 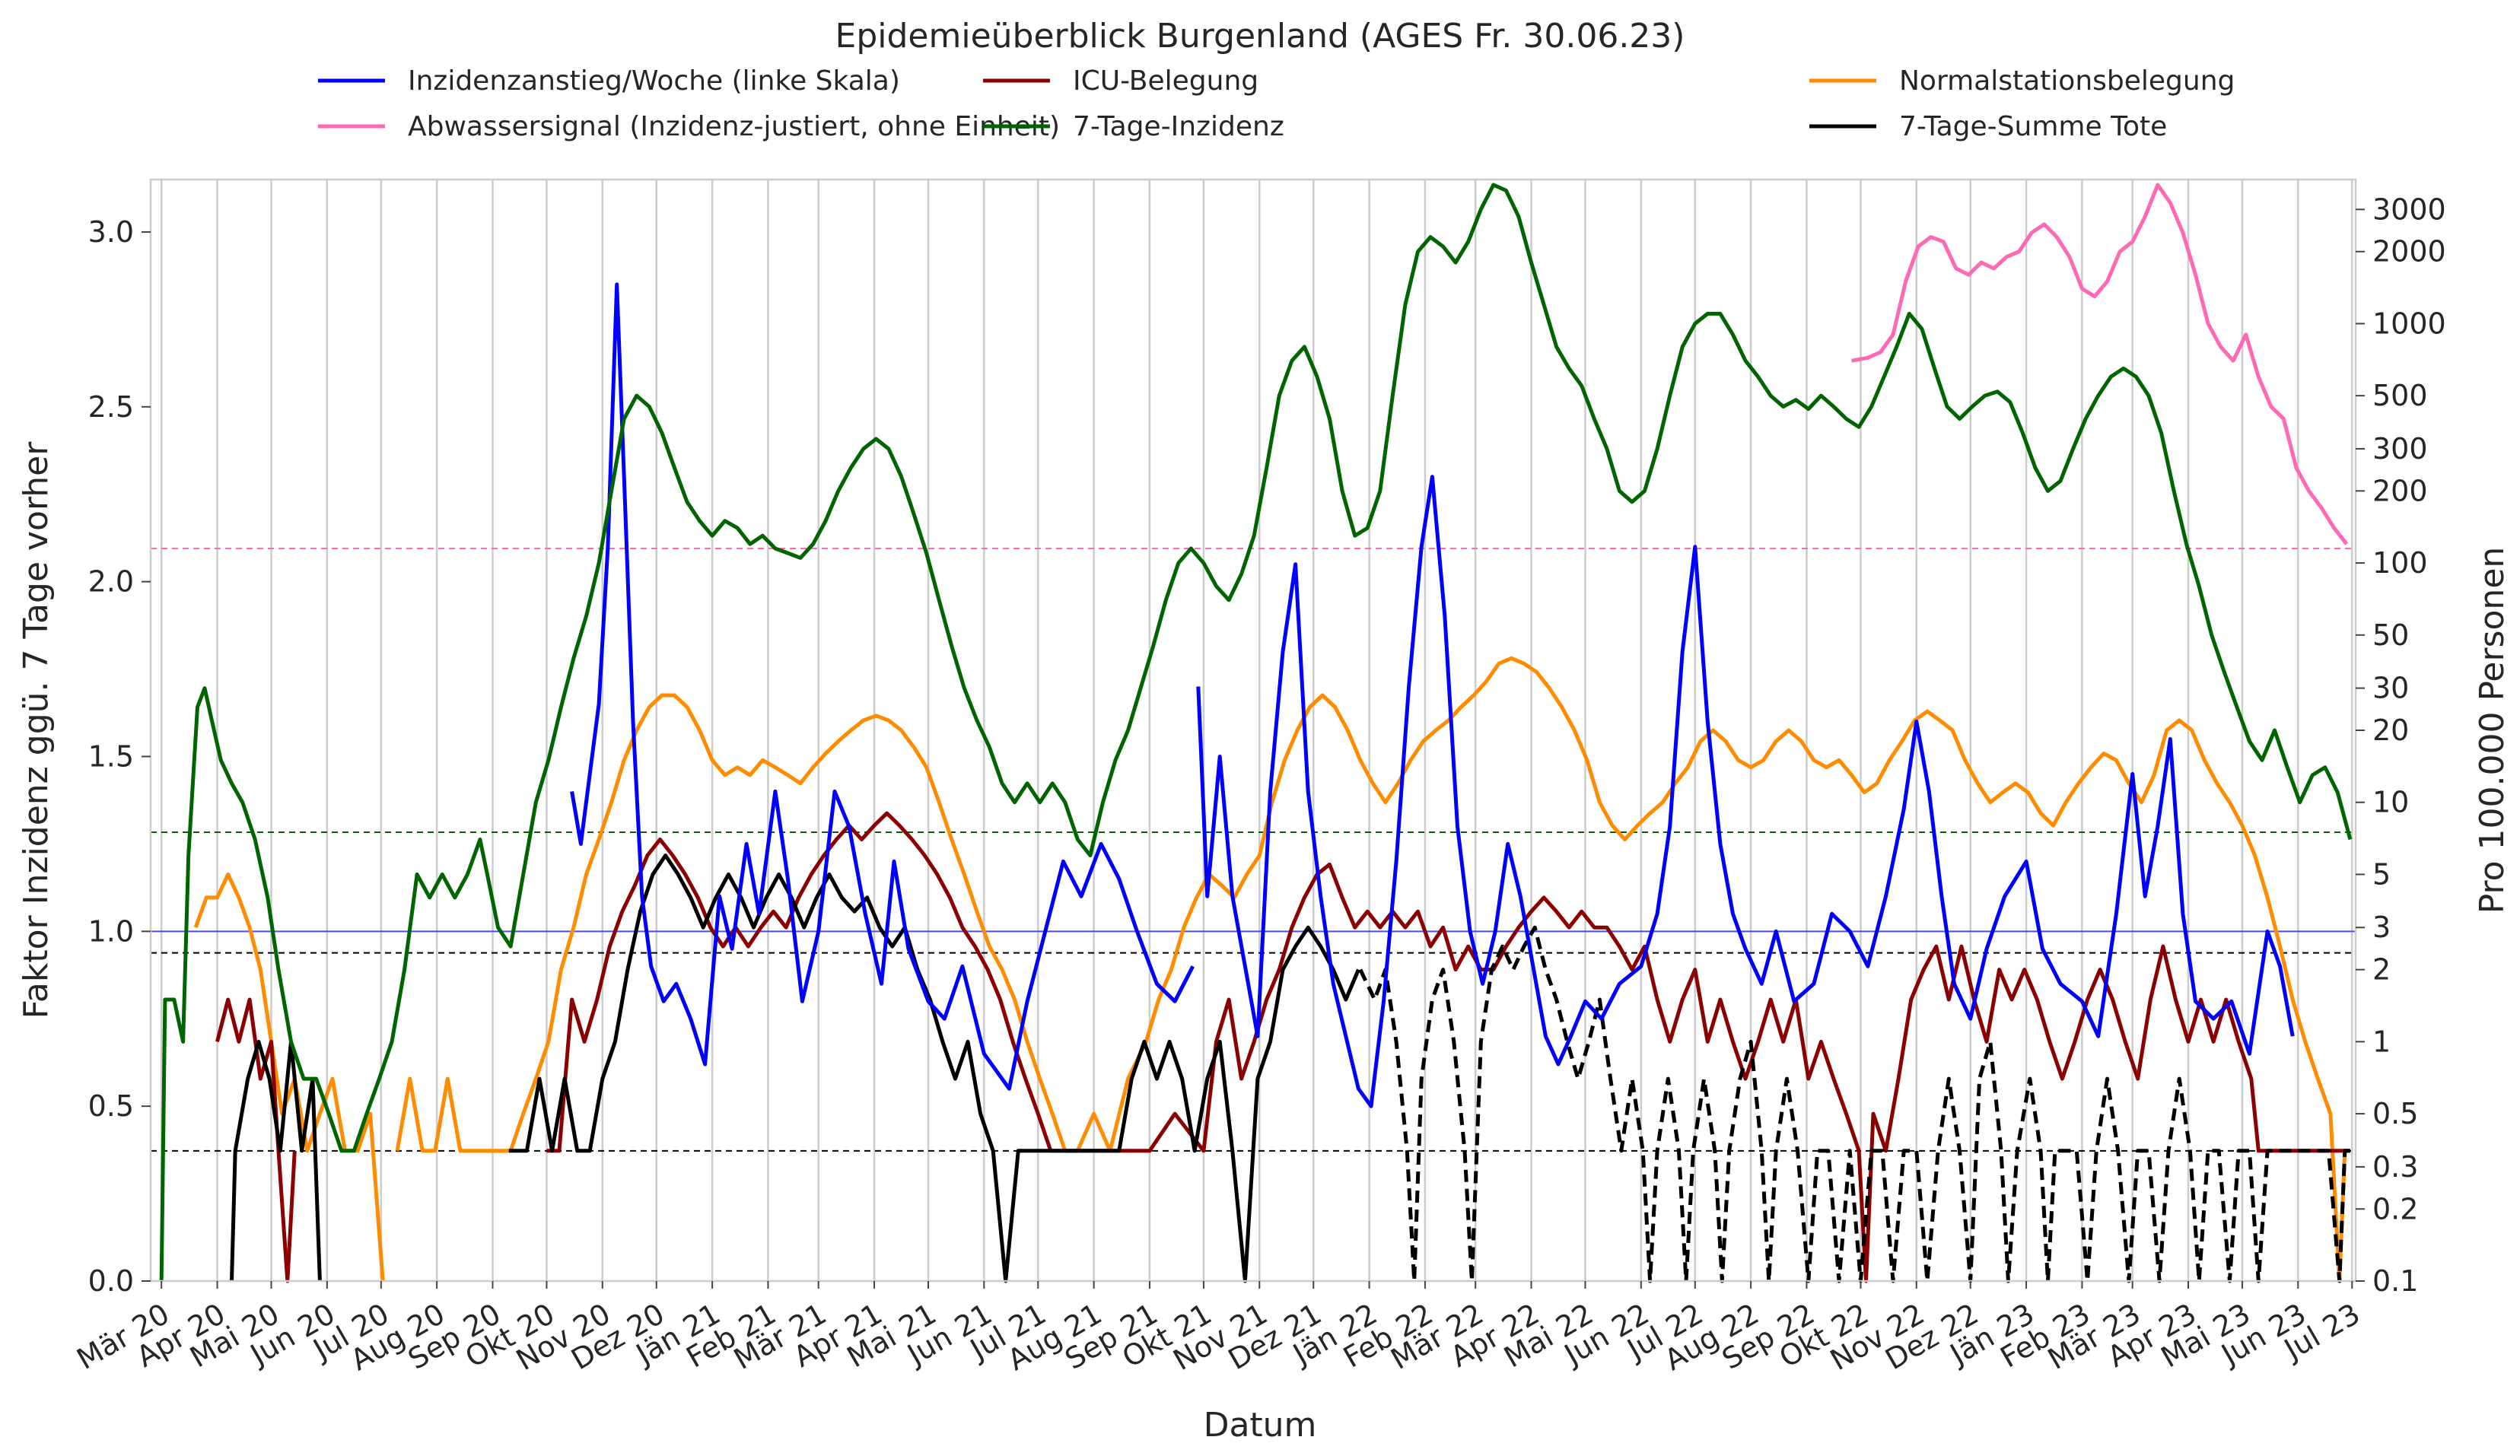 I want to click on y-axis-right-label: Pro 100.000 Personen, so click(x=2492, y=730).